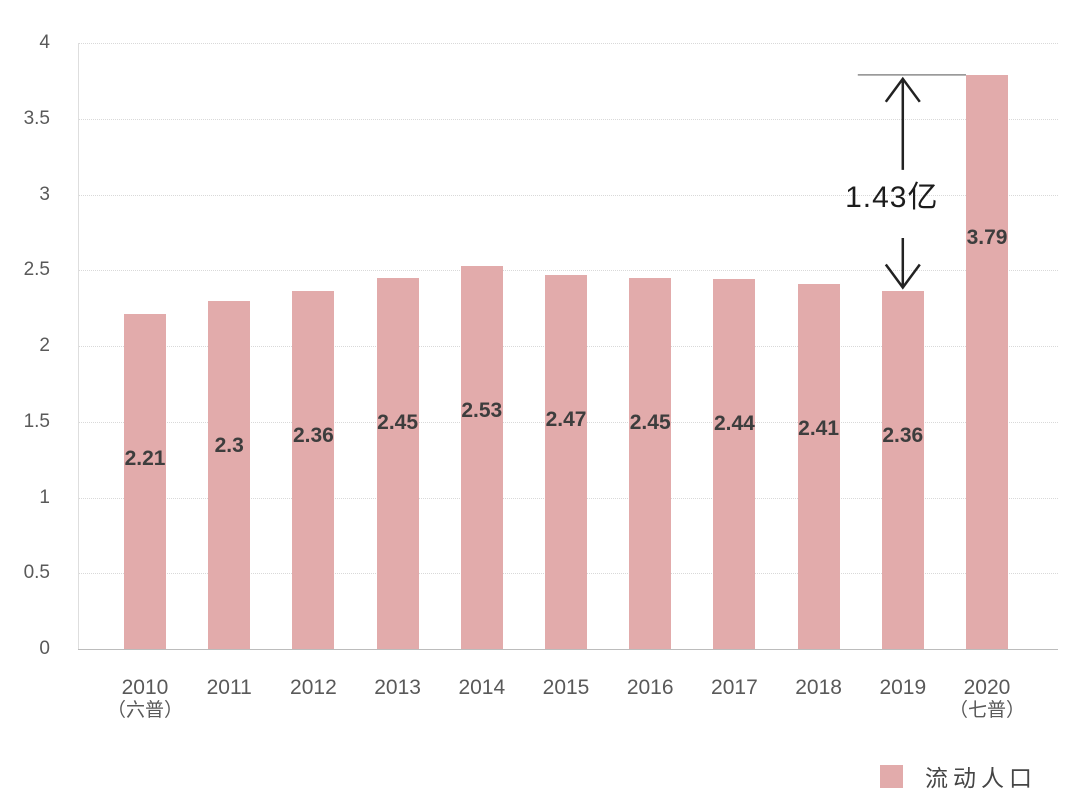 Image resolution: width=1080 pixels, height=799 pixels. I want to click on value-label-2013: 2.45, so click(398, 422).